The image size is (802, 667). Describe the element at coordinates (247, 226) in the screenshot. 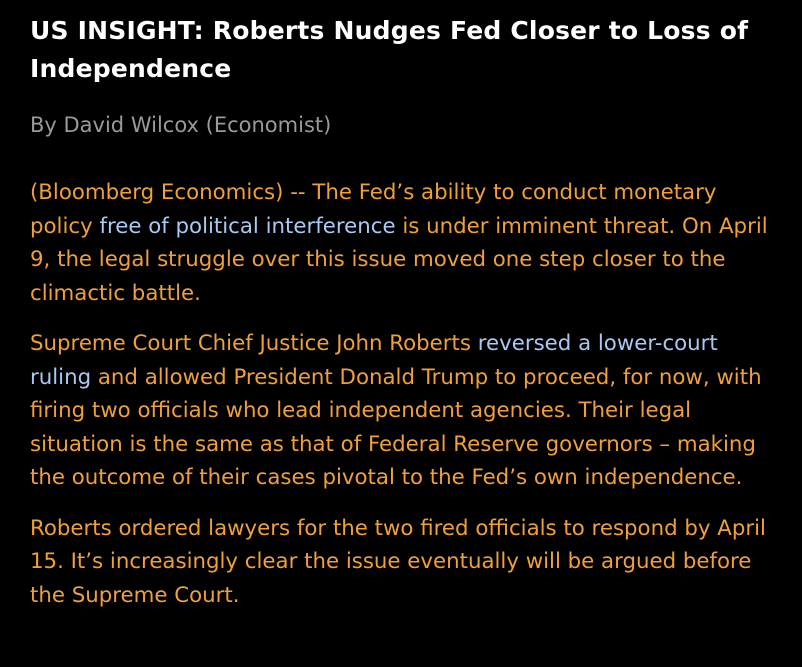

I see `article-link: free of political interference` at that location.